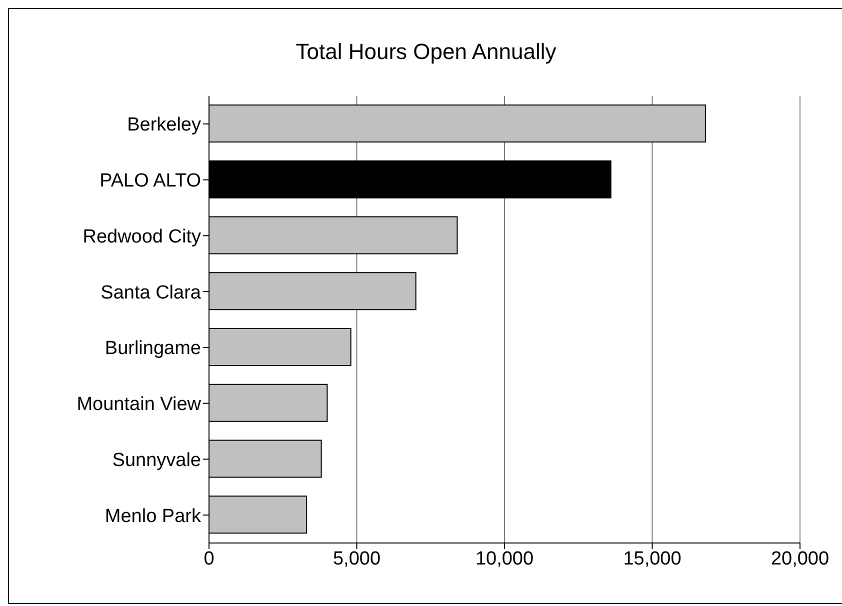  What do you see at coordinates (164, 125) in the screenshot?
I see `y-tick-label: Berkeley` at bounding box center [164, 125].